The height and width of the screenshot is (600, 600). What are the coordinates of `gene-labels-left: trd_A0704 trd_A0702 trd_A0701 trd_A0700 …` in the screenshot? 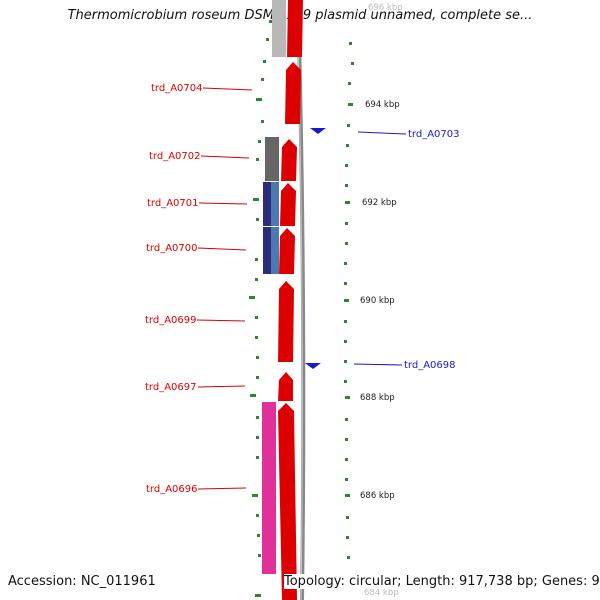 It's located at (174, 289).